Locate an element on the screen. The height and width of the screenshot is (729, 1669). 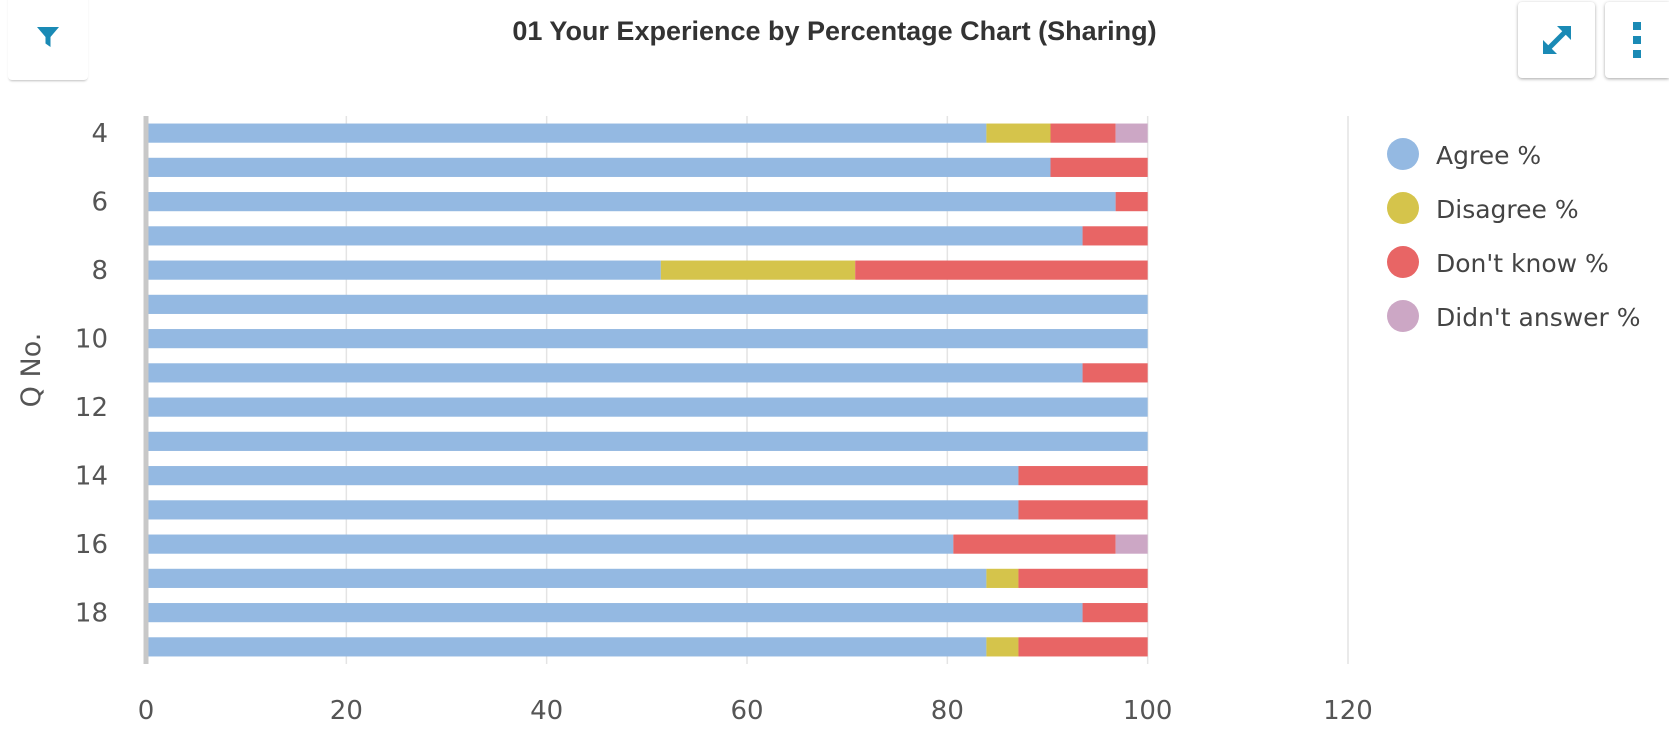
expand-arrows-icon is located at coordinates (1556, 40).